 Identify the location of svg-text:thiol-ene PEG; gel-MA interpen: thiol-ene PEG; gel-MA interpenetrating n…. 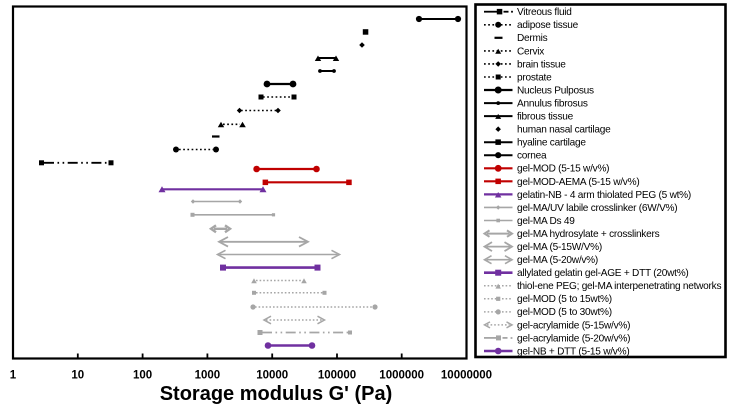
(619, 286).